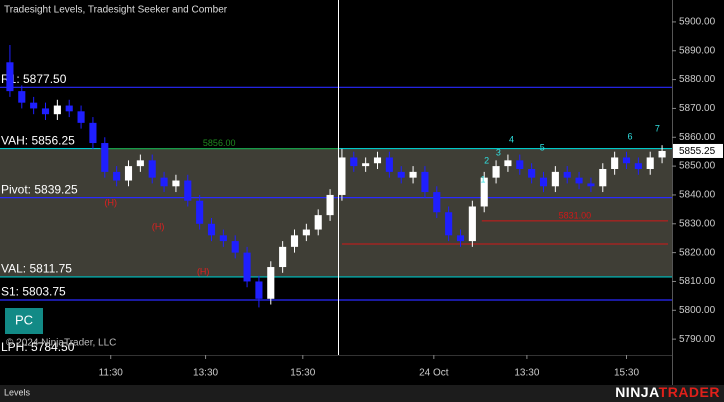 This screenshot has width=724, height=402. What do you see at coordinates (630, 136) in the screenshot?
I see `marker: 6` at bounding box center [630, 136].